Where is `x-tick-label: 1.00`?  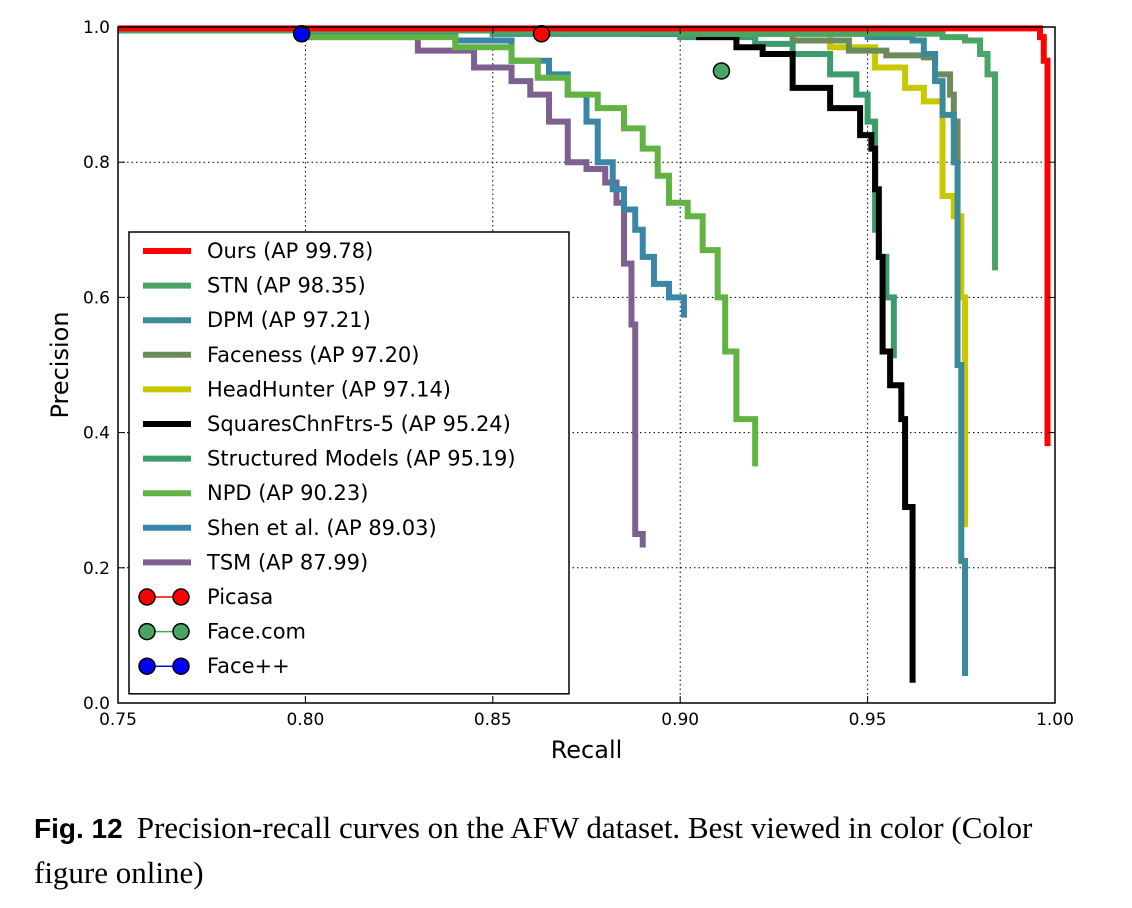 x-tick-label: 1.00 is located at coordinates (1055, 720).